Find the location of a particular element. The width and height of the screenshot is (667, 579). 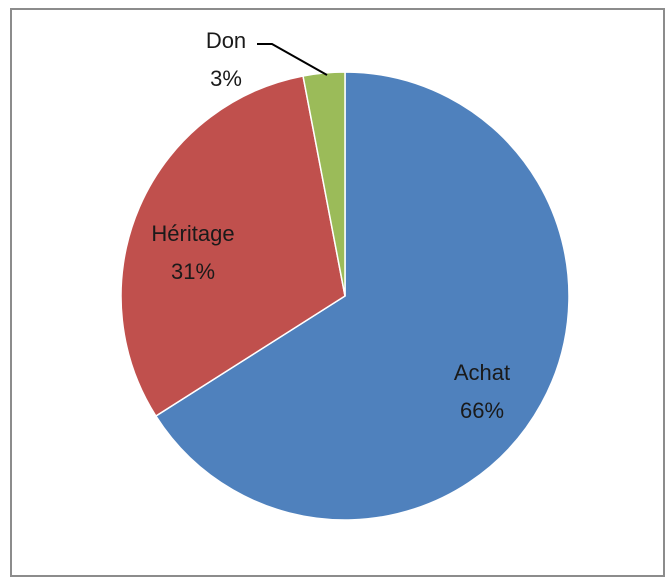

data-label-hritage-percent: 31% is located at coordinates (193, 271).